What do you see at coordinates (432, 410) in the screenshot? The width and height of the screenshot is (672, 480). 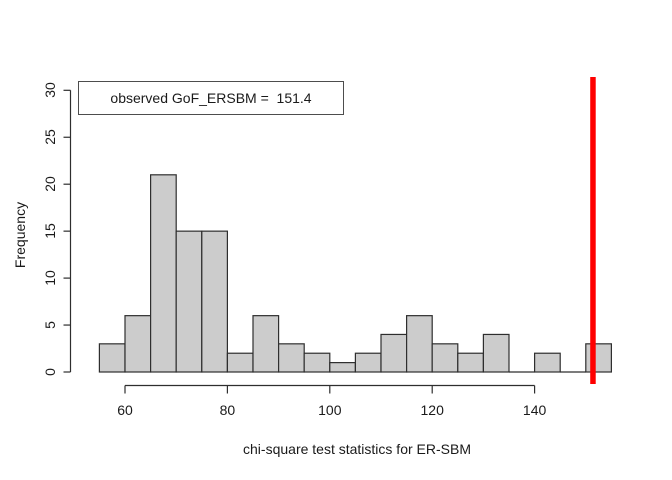 I see `x-tick-label: 120` at bounding box center [432, 410].